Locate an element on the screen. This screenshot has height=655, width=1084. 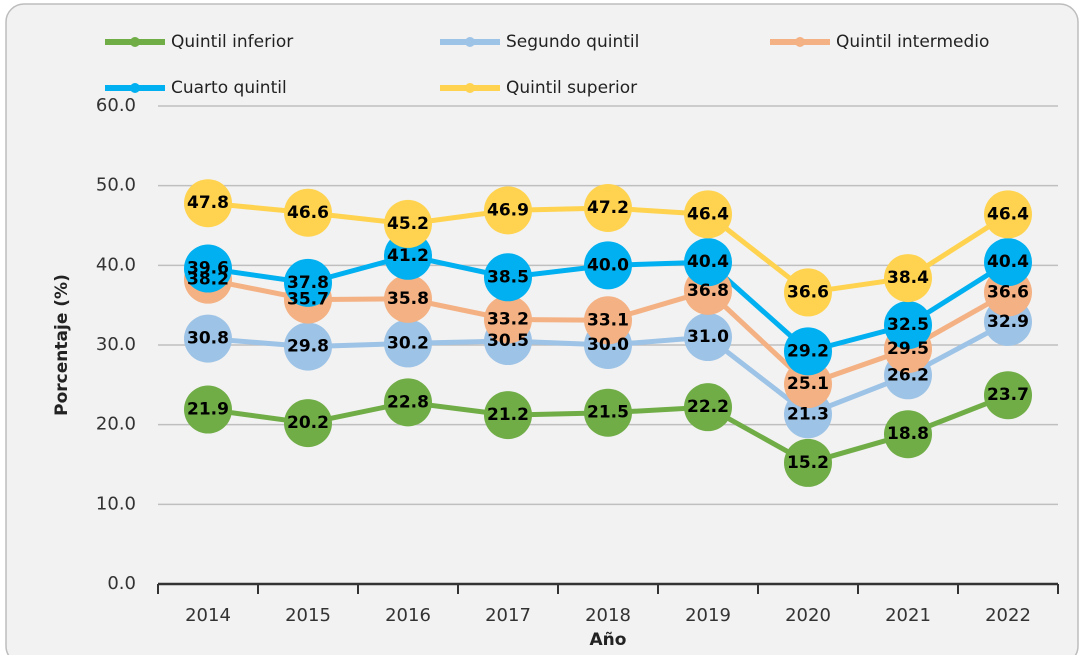
data-label: 20.2 is located at coordinates (308, 423).